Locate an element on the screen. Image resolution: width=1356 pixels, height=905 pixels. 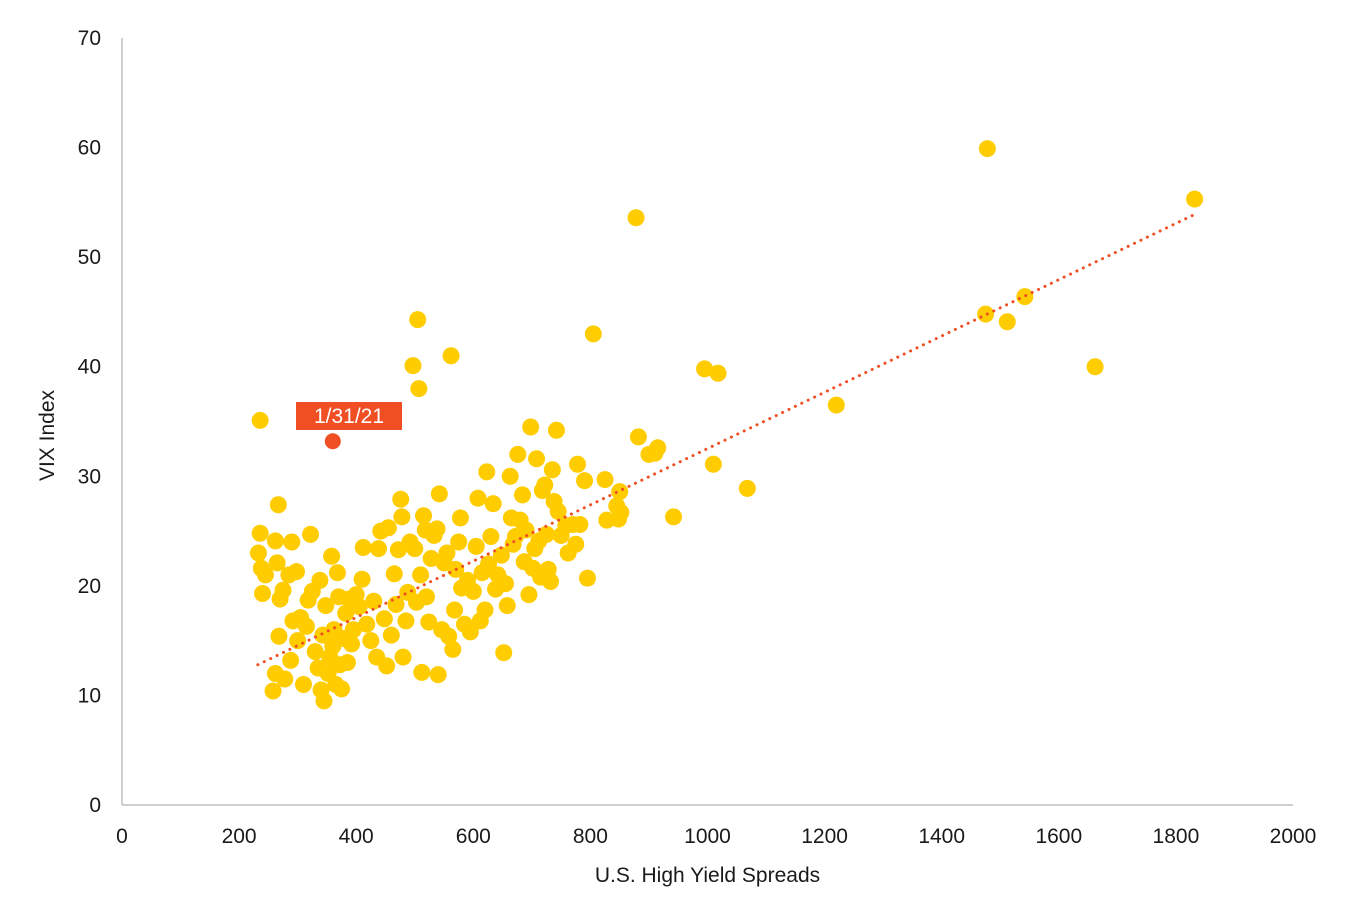
y-tick-label: 70 is located at coordinates (89, 38).